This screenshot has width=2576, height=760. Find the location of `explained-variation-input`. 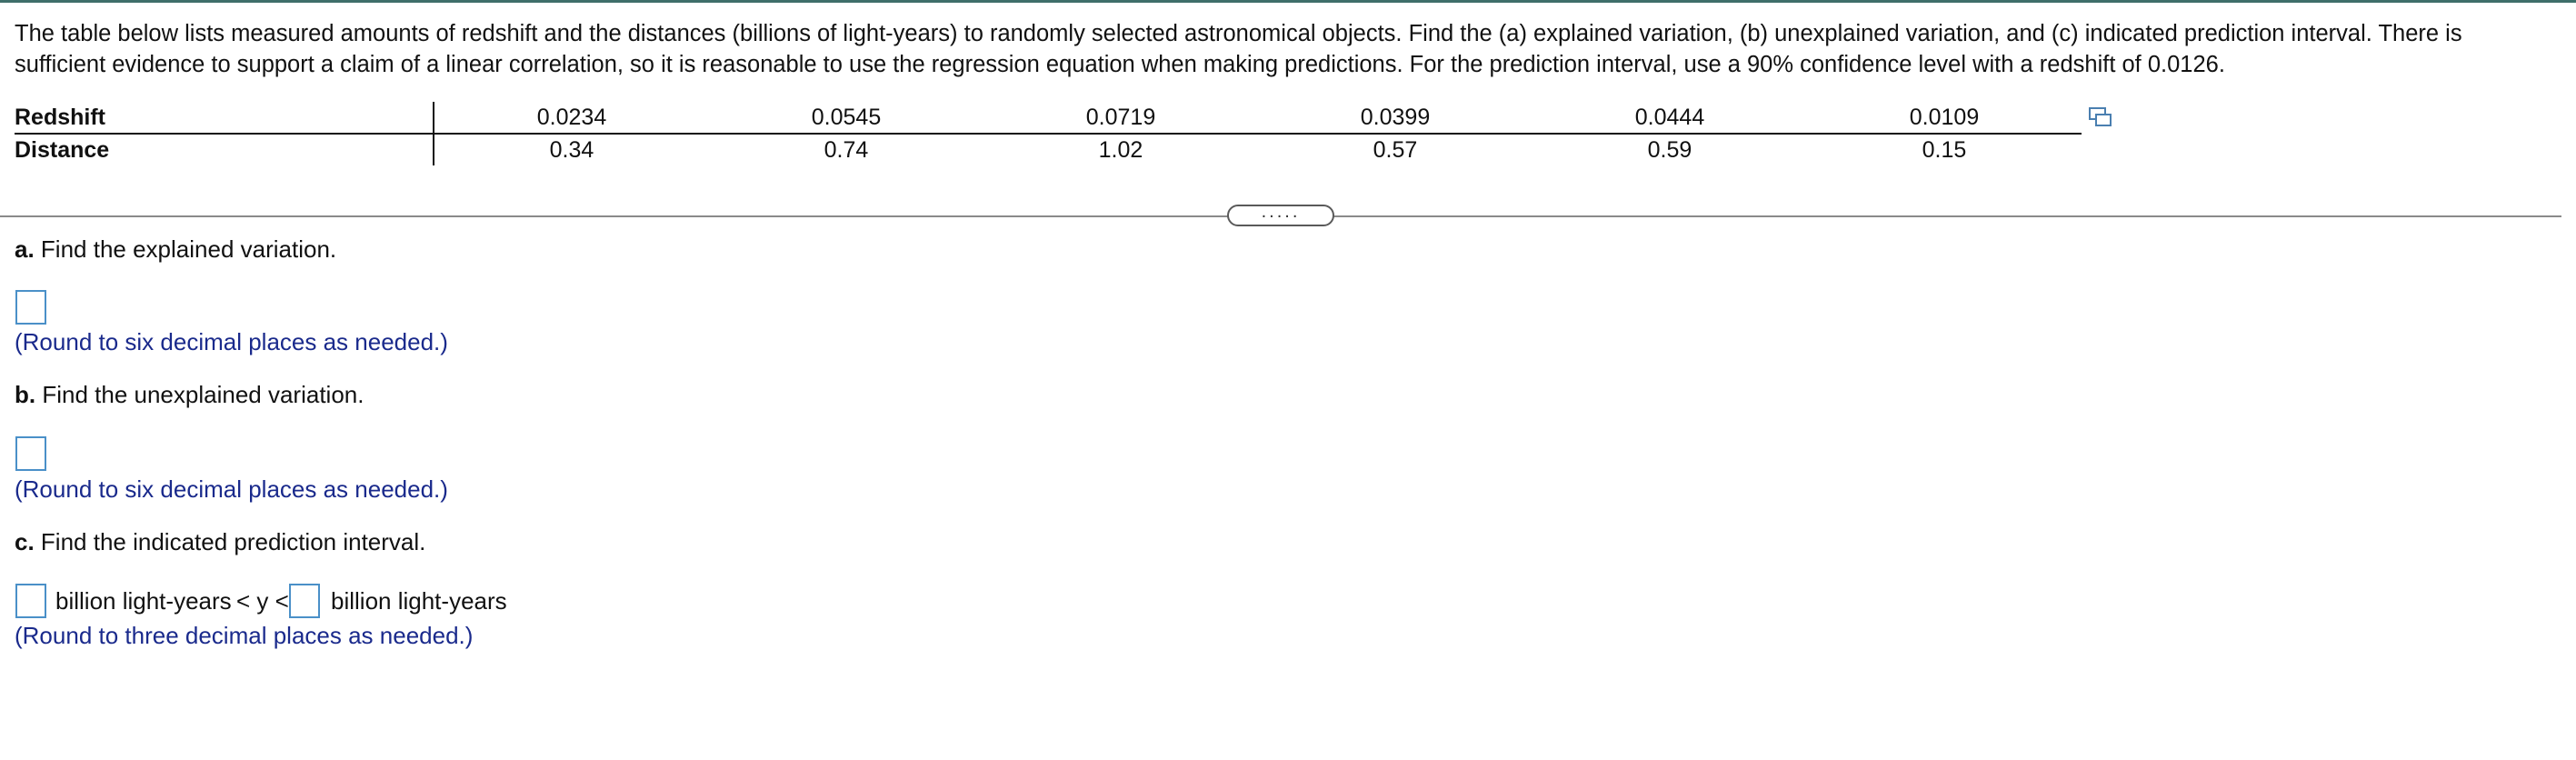

explained-variation-input is located at coordinates (31, 307).